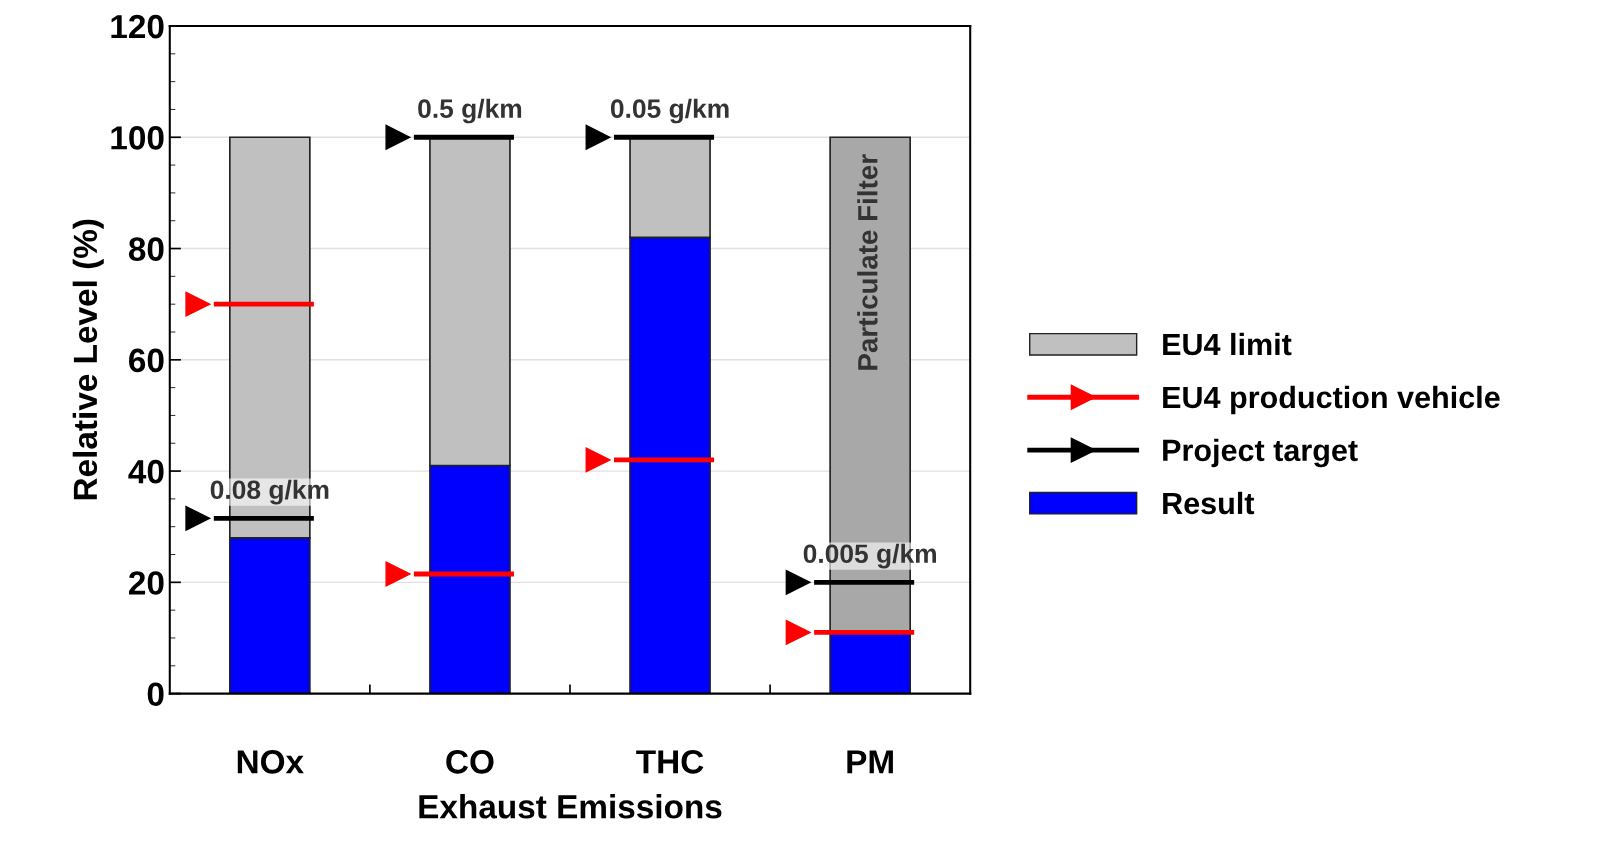 This screenshot has width=1617, height=867. What do you see at coordinates (137, 138) in the screenshot?
I see `y-tick-label: 100` at bounding box center [137, 138].